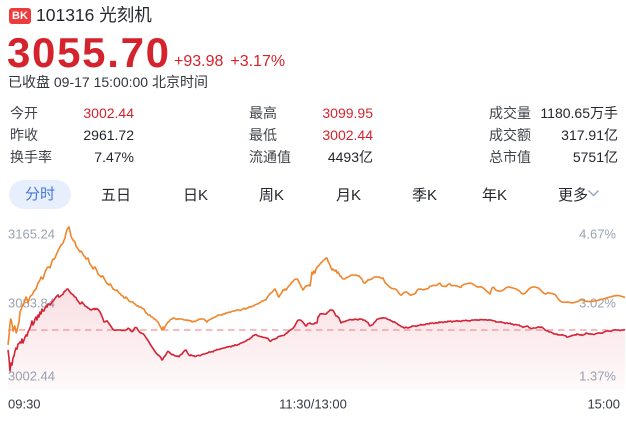 Image resolution: width=626 pixels, height=424 pixels. Describe the element at coordinates (597, 303) in the screenshot. I see `svg-text: 3.02%` at that location.